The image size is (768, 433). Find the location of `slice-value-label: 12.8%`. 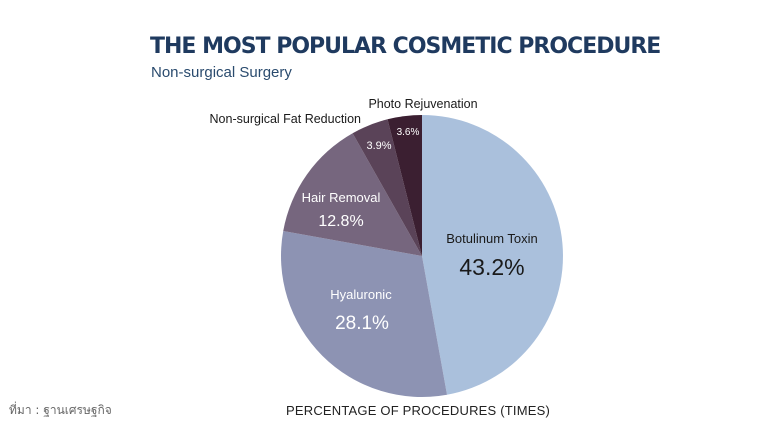

slice-value-label: 12.8% is located at coordinates (340, 221).